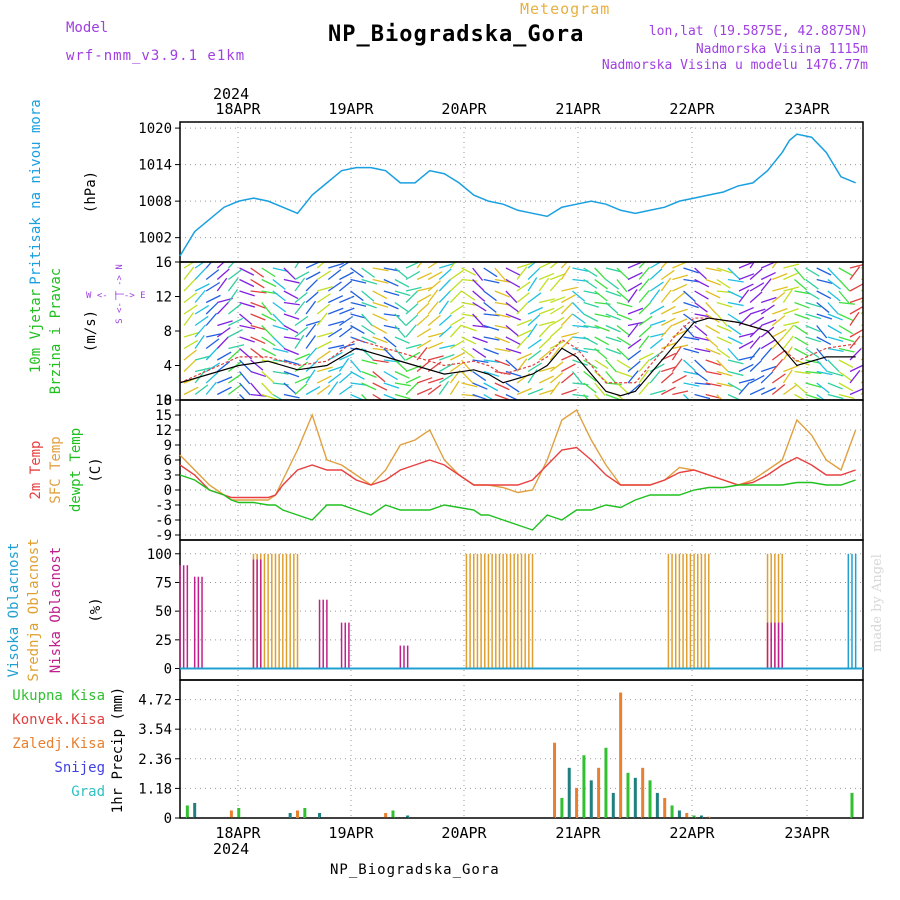 The image size is (900, 900). What do you see at coordinates (168, 670) in the screenshot?
I see `cloud-y-tick-label: 0` at bounding box center [168, 670].